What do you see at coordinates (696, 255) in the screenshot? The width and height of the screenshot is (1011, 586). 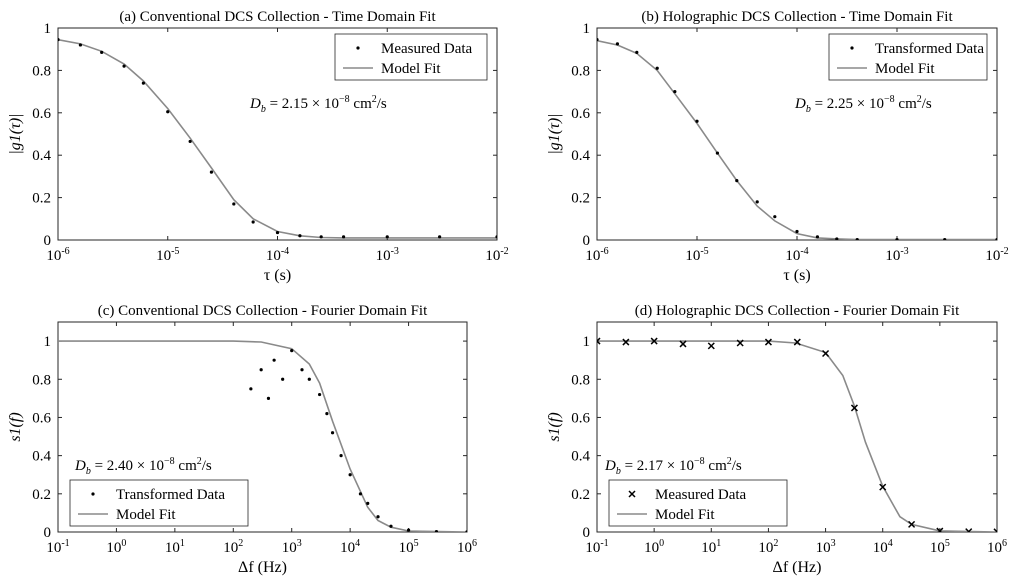 I see `x-tick-label: 10⁻⁵` at bounding box center [696, 255].